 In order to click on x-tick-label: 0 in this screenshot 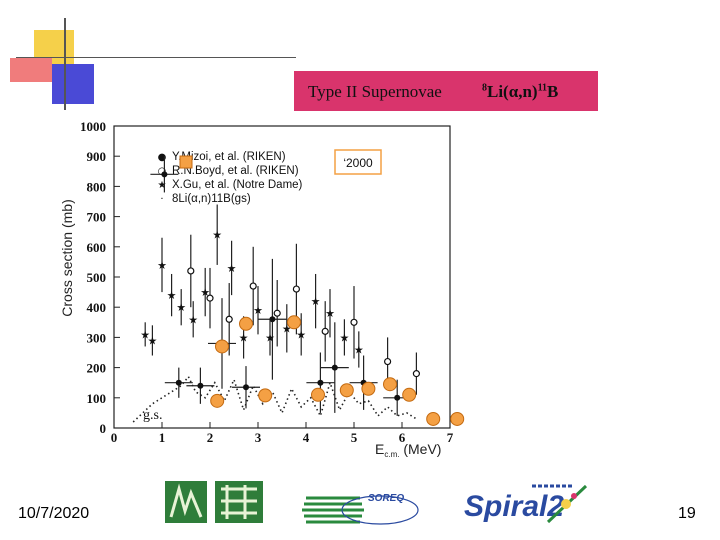, I will do `click(114, 437)`.